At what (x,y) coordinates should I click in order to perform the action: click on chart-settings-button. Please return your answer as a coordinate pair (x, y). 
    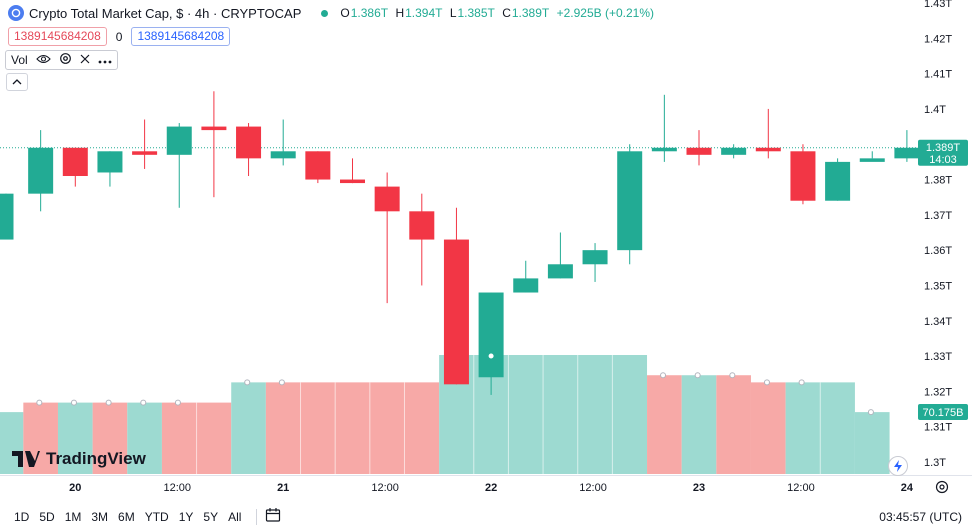
    Looking at the image, I should click on (942, 489).